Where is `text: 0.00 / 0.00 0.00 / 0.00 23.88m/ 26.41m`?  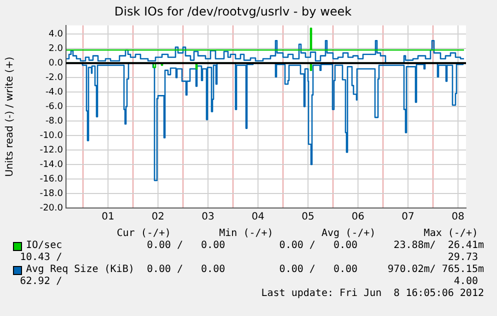
text: 0.00 / 0.00 0.00 / 0.00 23.88m/ 26.41m is located at coordinates (315, 245).